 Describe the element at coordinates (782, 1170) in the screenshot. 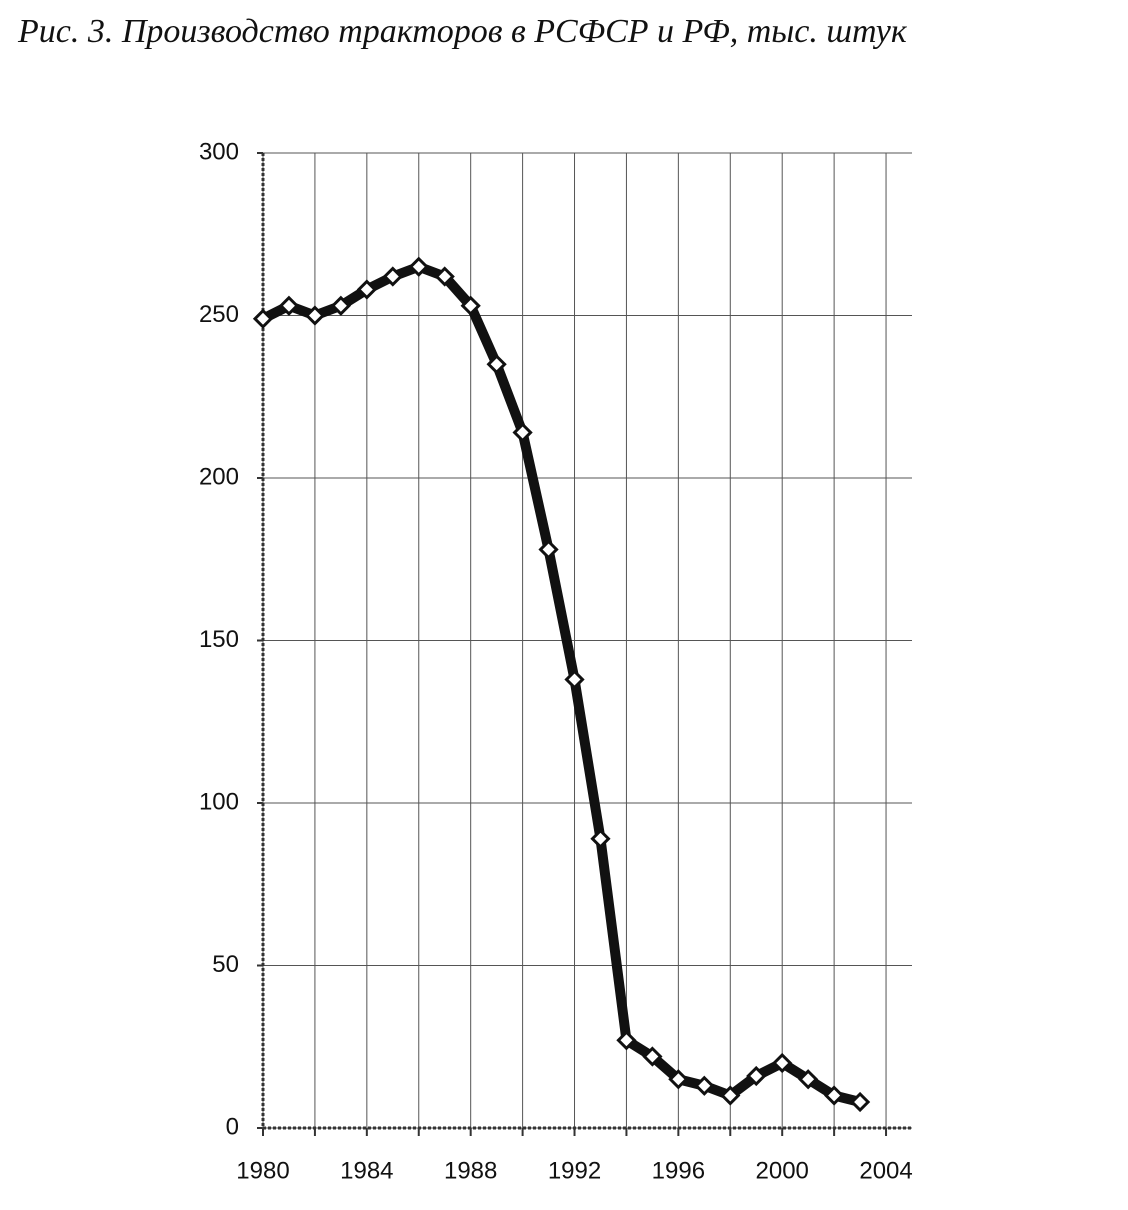

I see `x-tick-label: 2000` at that location.